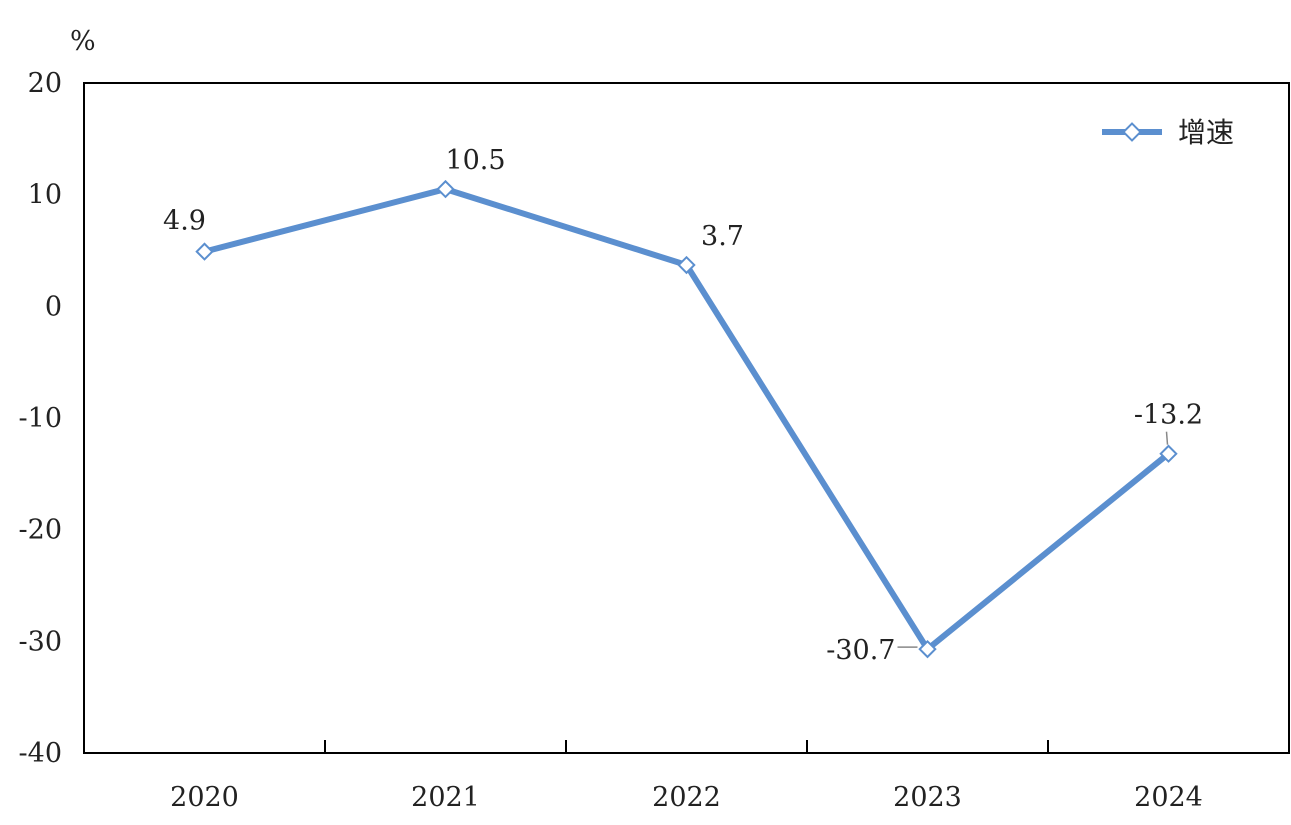  I want to click on x-tick-label: 2024, so click(1168, 797).